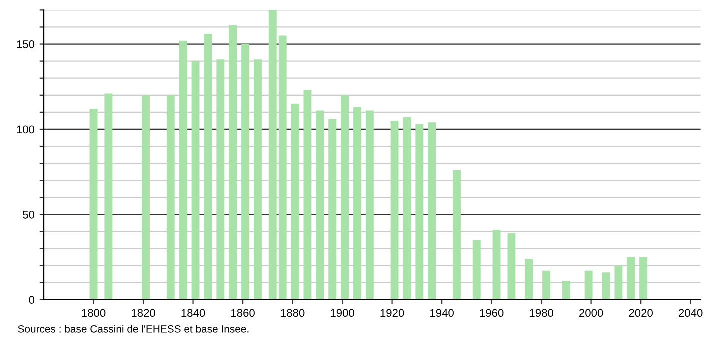  Describe the element at coordinates (29, 214) in the screenshot. I see `y-tick-label: 50` at that location.